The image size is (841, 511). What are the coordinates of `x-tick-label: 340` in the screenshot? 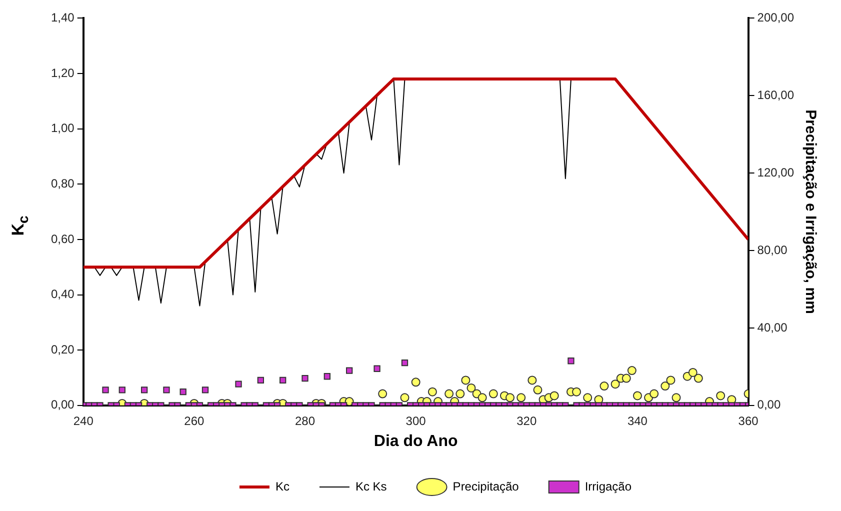 It's located at (637, 421).